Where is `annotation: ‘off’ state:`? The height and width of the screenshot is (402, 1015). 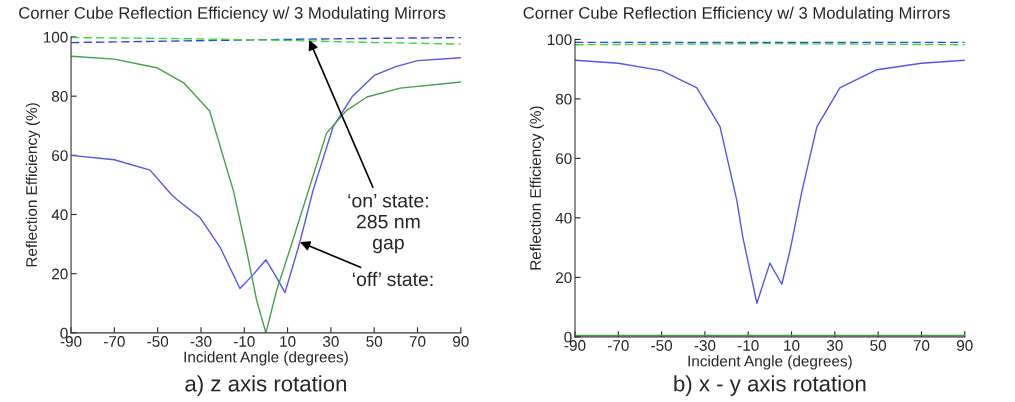
annotation: ‘off’ state: is located at coordinates (392, 279).